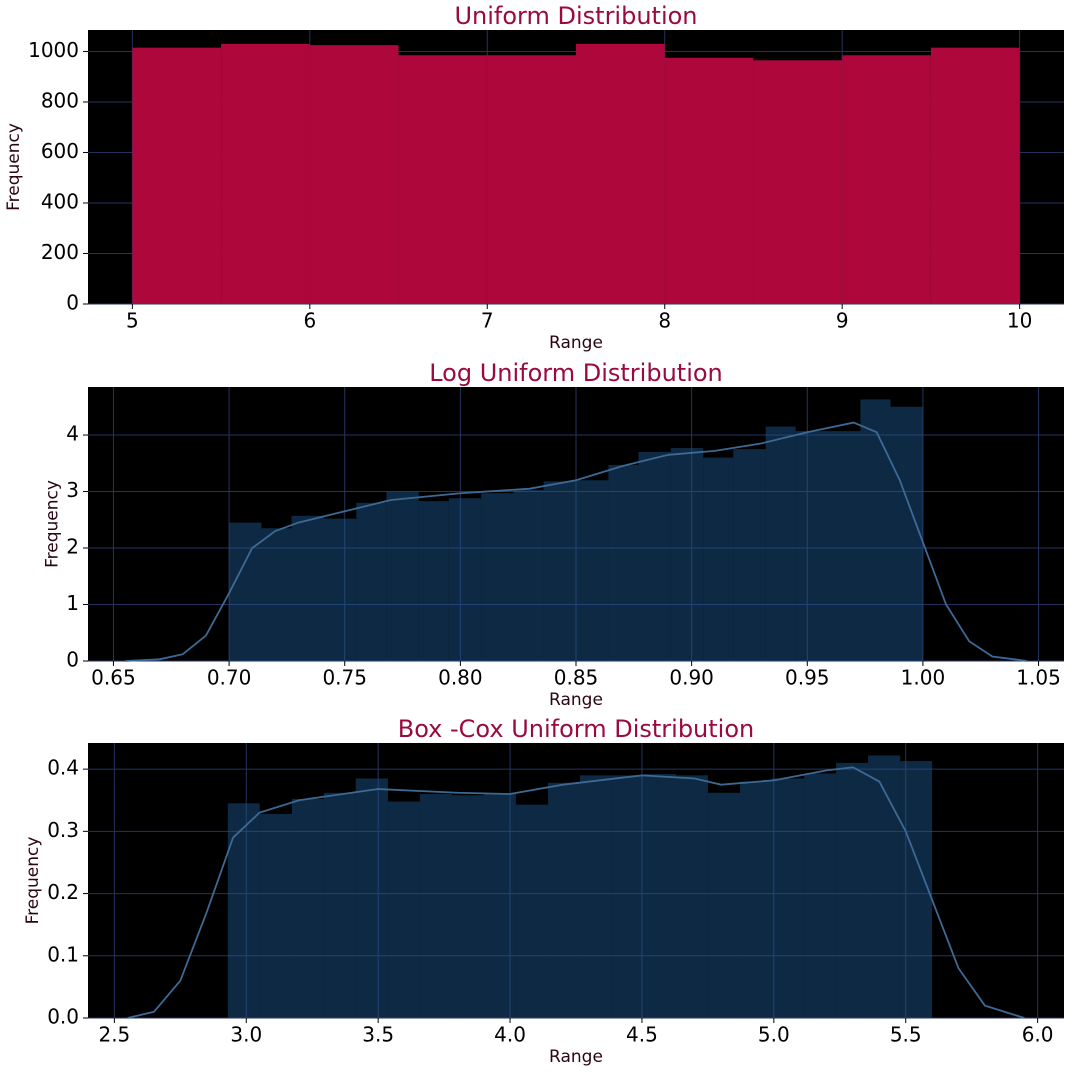  I want to click on x-tick-label: 8, so click(664, 321).